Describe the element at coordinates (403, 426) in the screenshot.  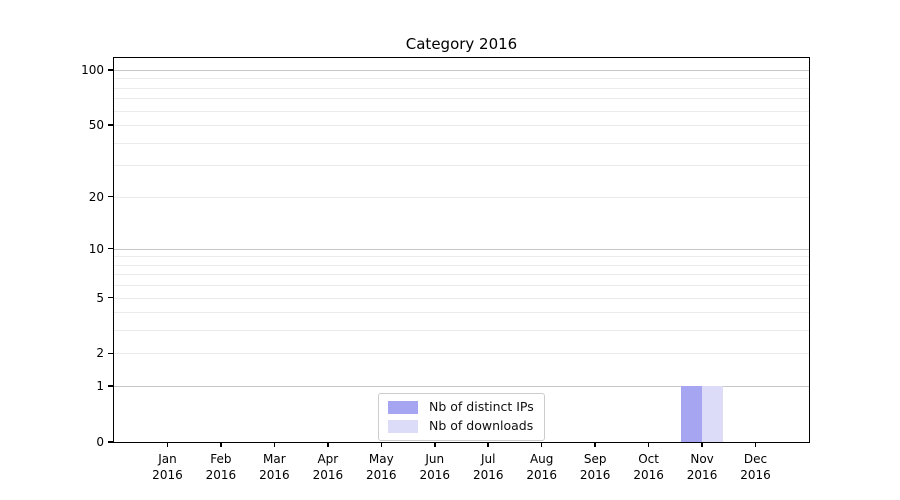
I see `legend-swatch-downloads` at that location.